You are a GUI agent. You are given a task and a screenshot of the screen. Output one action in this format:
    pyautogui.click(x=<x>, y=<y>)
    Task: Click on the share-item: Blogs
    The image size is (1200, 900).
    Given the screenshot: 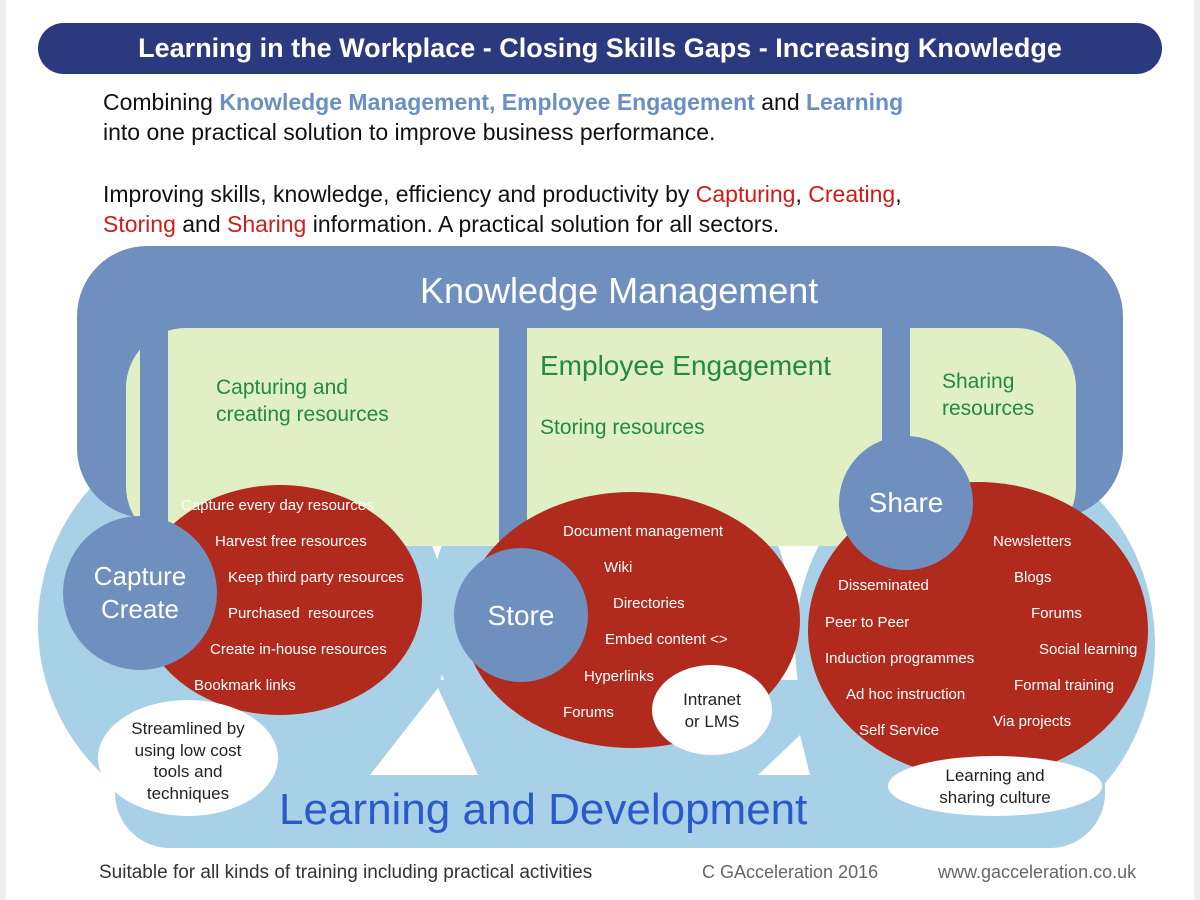 What is the action you would take?
    pyautogui.click(x=1033, y=577)
    